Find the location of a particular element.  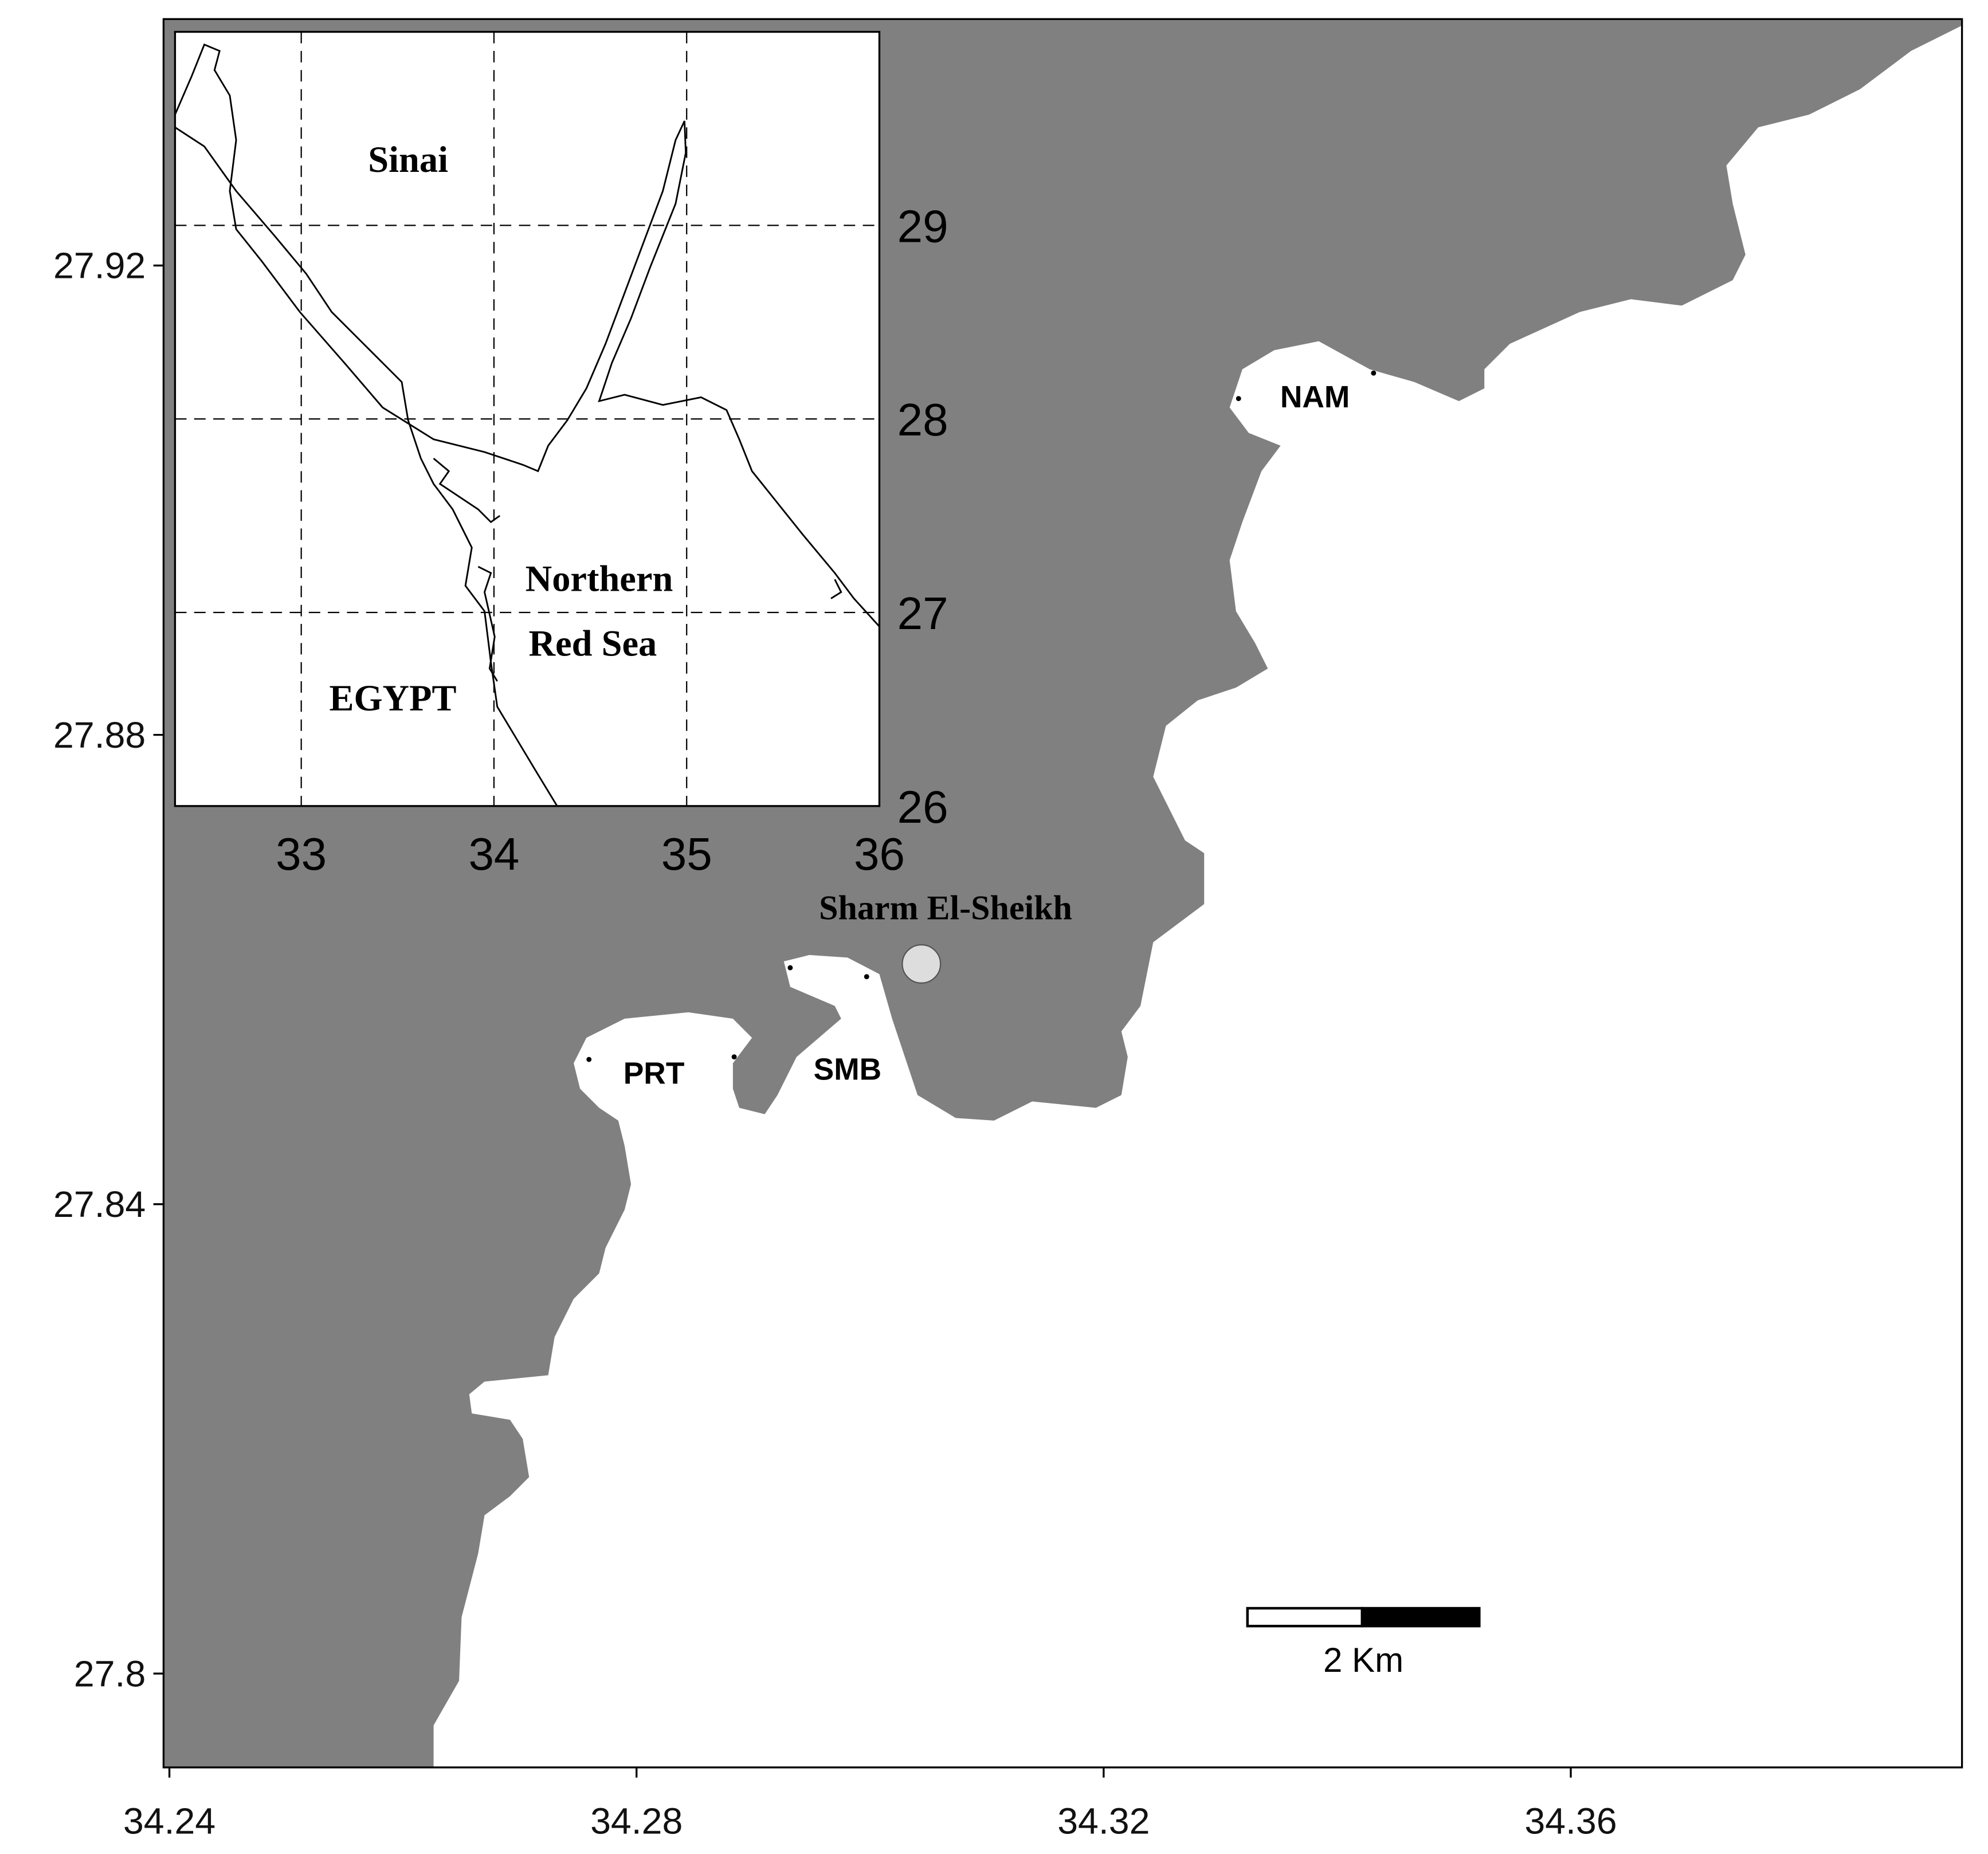

x-tick-label: 34 is located at coordinates (493, 853).